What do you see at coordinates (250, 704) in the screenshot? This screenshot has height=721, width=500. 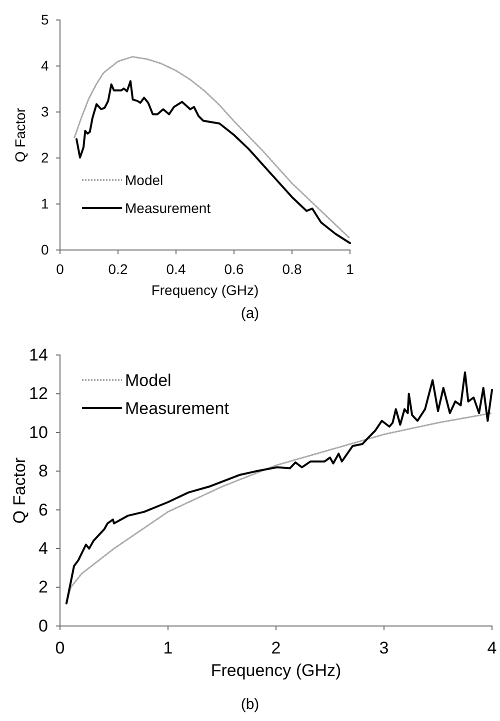 I see `text: (b)` at bounding box center [250, 704].